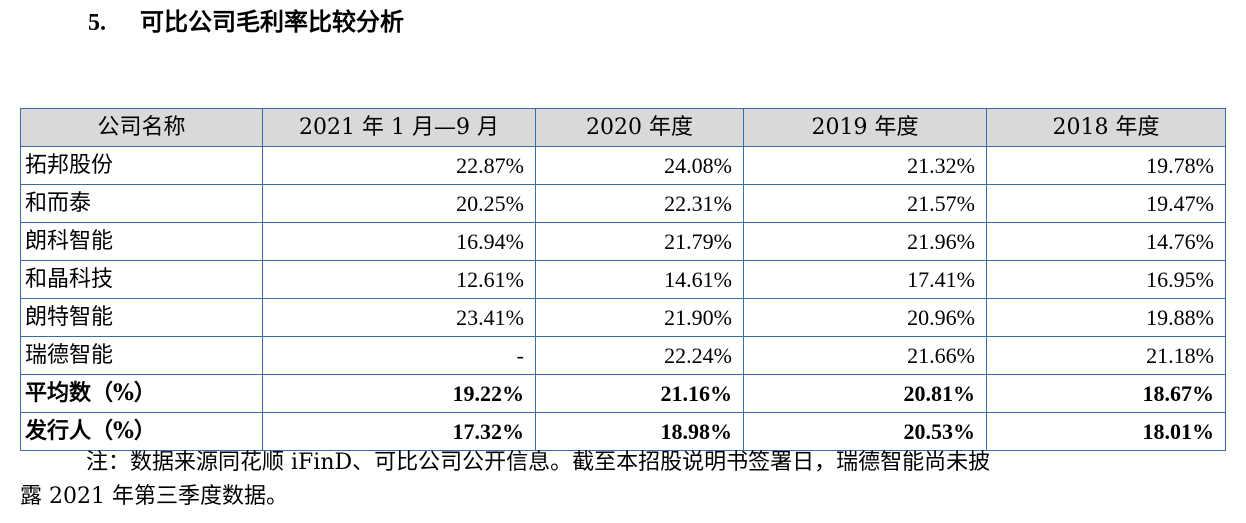 The height and width of the screenshot is (523, 1246). I want to click on value-cell: 20.96%, so click(865, 317).